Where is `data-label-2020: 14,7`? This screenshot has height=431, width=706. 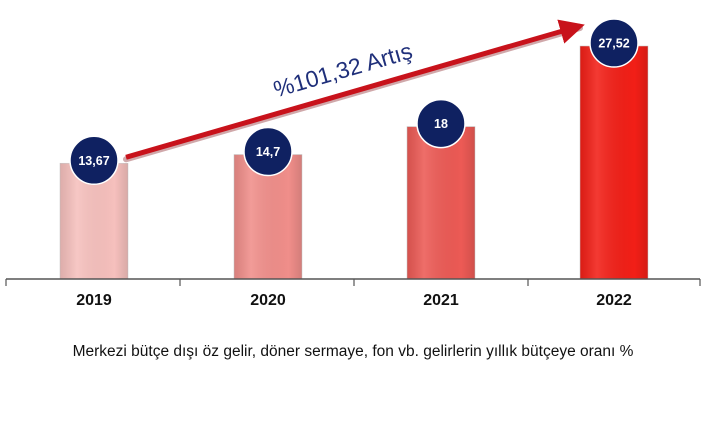
data-label-2020: 14,7 is located at coordinates (268, 152).